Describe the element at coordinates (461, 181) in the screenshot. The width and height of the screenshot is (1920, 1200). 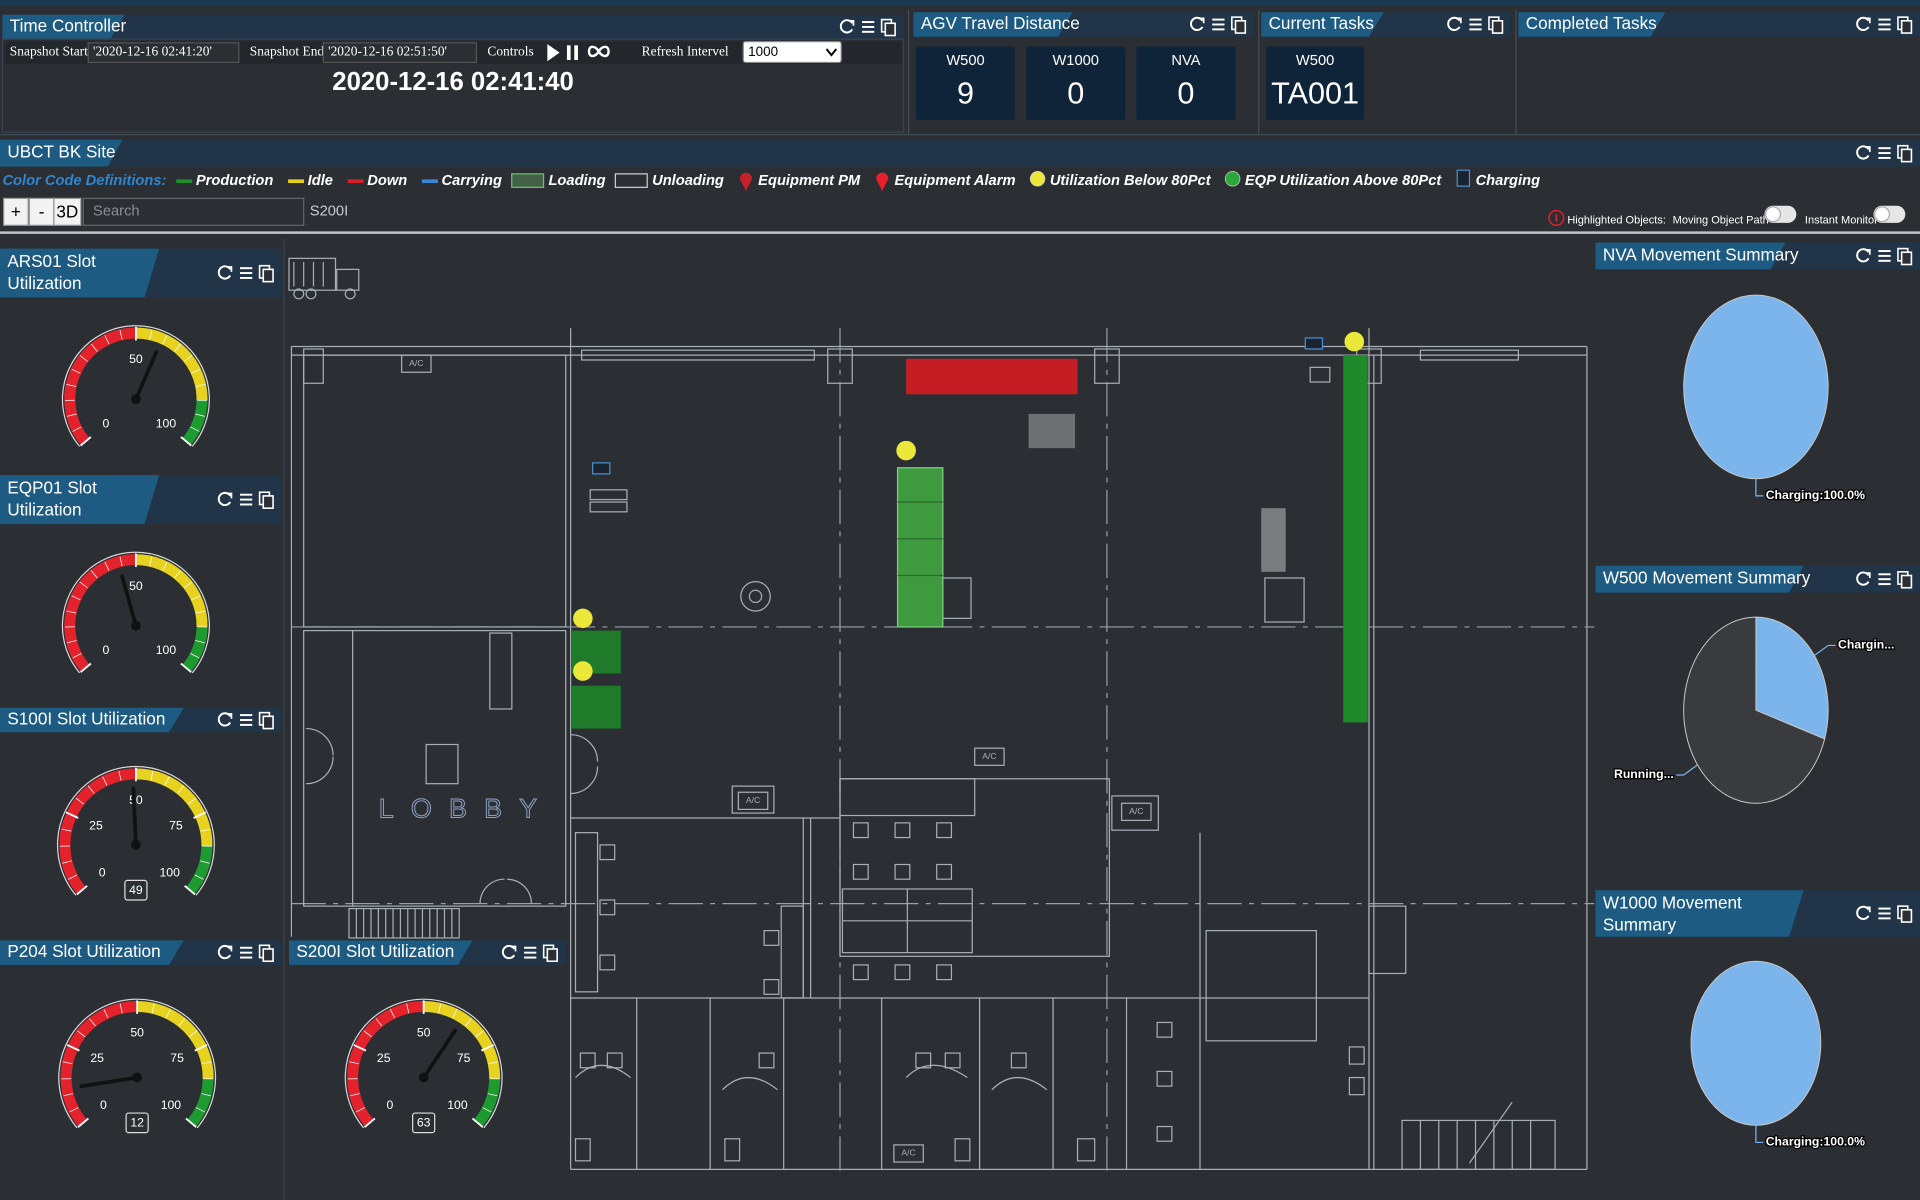
I see `legend-item: Carrying` at that location.